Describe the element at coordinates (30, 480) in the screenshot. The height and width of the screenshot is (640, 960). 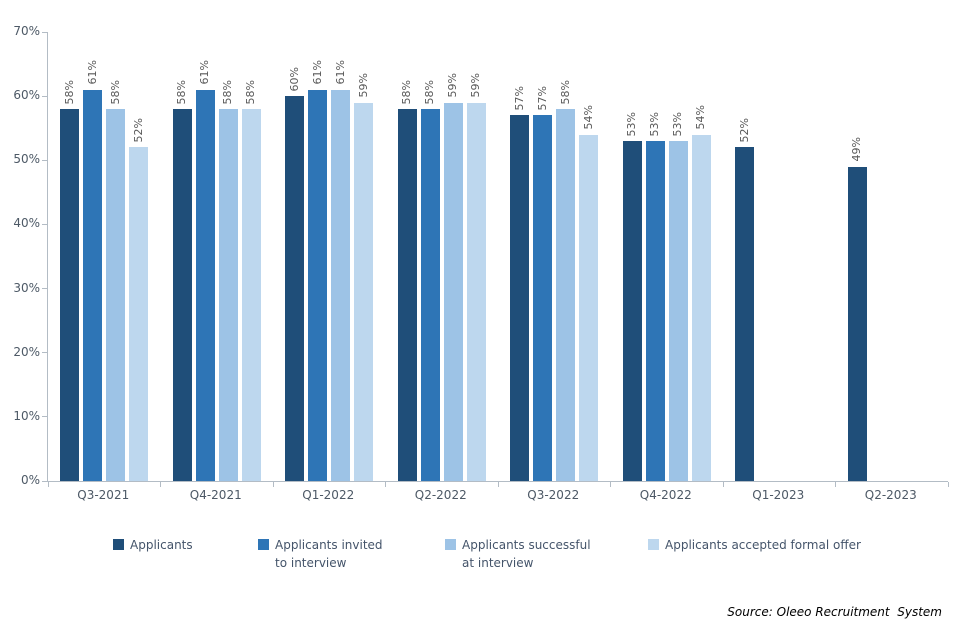
I see `y-axis-label: 0%` at that location.